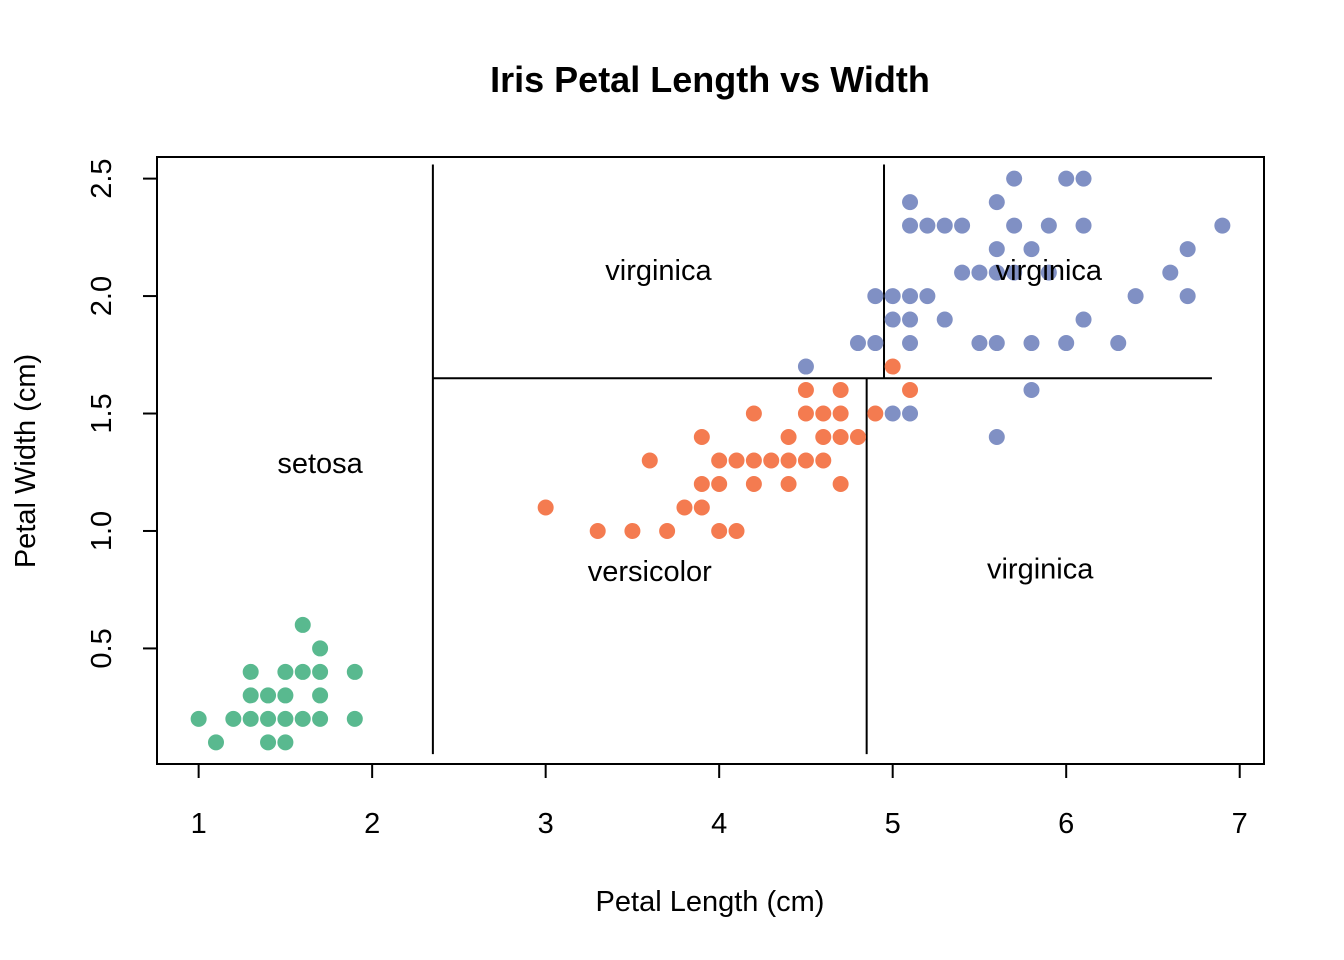  I want to click on x-tick-label: 5, so click(893, 824).